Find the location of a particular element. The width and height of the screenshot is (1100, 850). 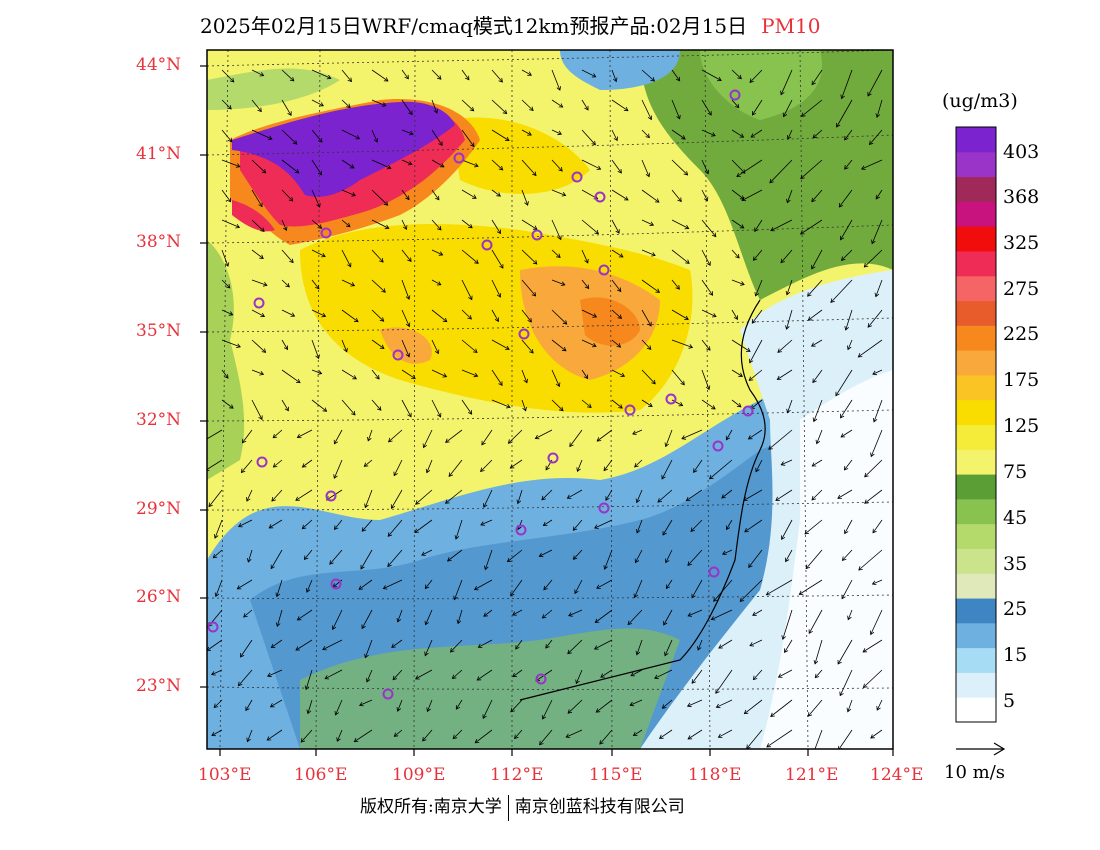

colorbar-label: 15 is located at coordinates (1015, 655).